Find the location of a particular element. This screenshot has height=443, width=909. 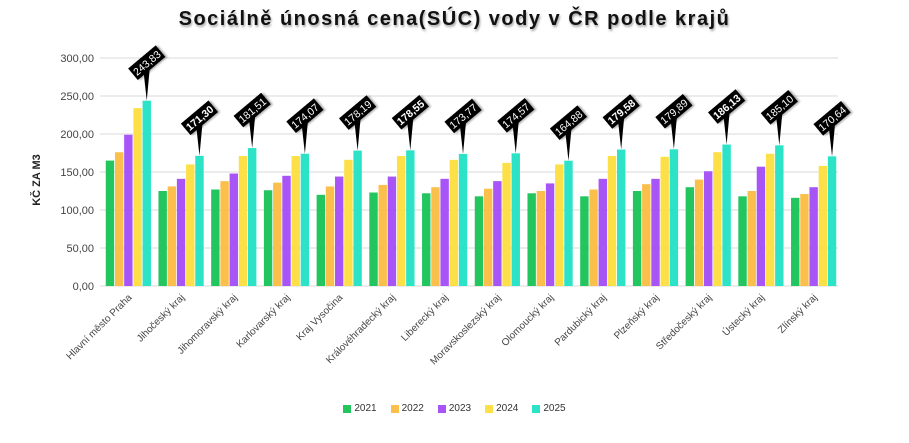

data-label: 186,13 is located at coordinates (727, 117).